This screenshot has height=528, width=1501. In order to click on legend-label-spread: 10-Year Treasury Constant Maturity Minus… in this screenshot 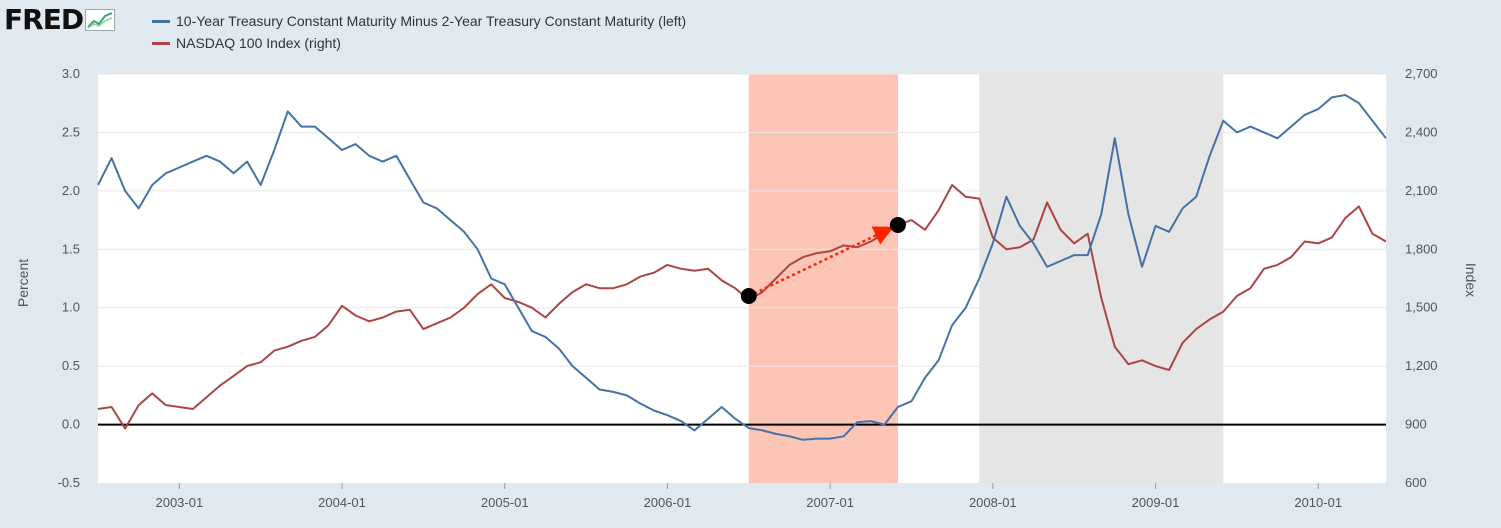, I will do `click(431, 21)`.